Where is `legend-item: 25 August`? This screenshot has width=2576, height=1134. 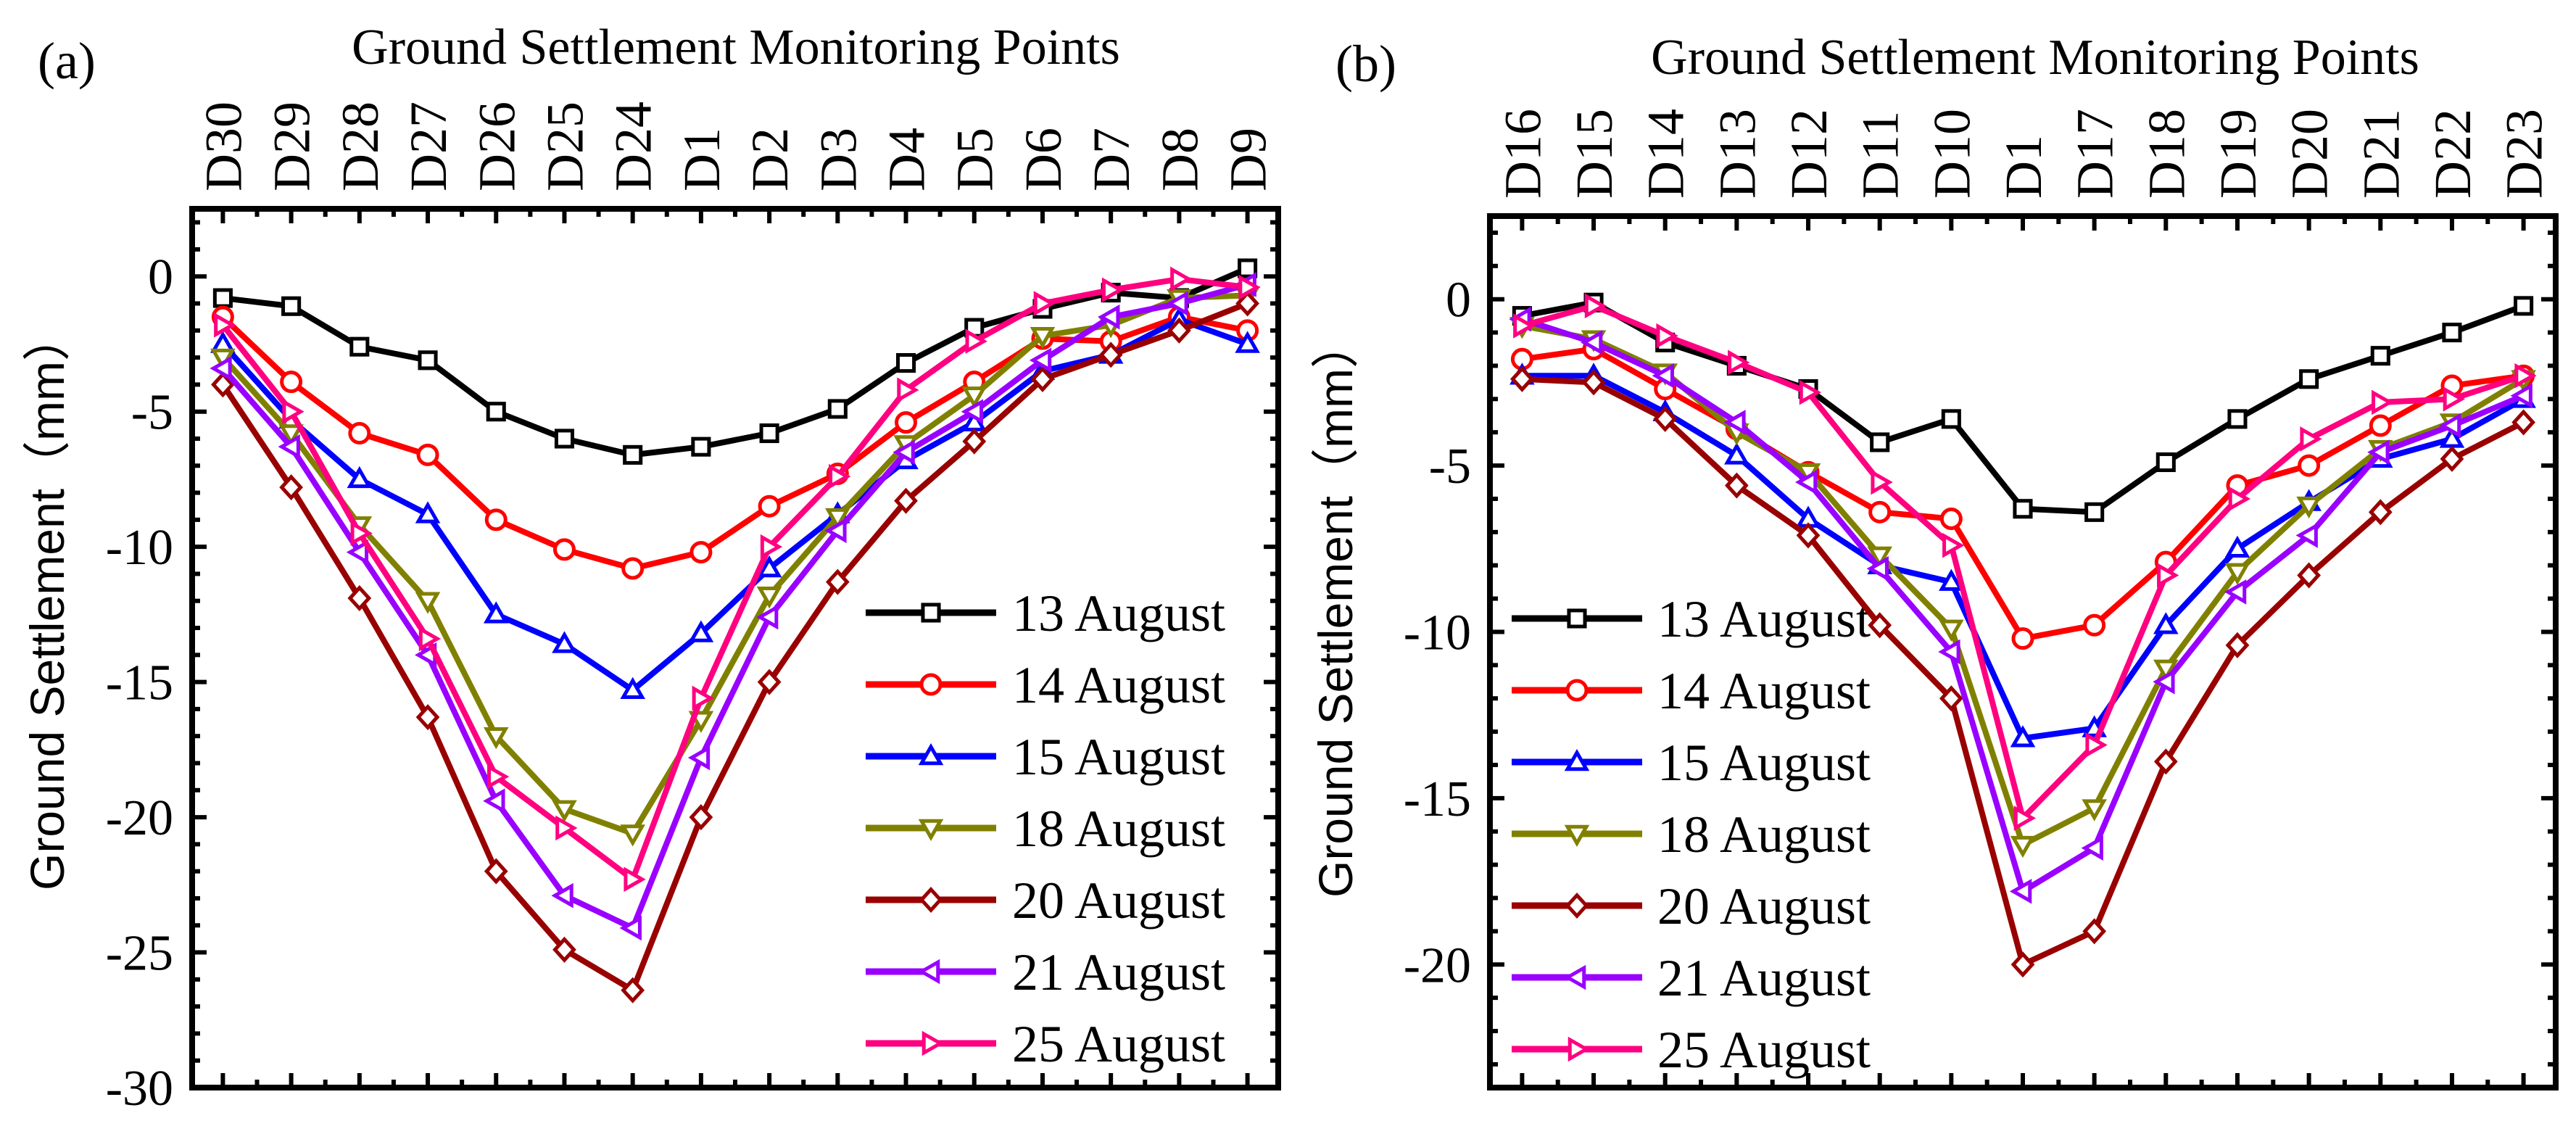
legend-item: 25 August is located at coordinates (1691, 1050).